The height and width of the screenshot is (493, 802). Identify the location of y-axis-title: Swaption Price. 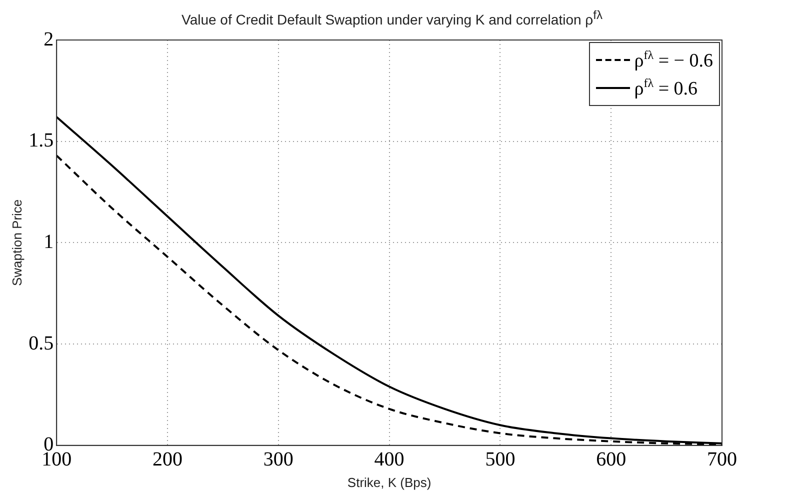
(16, 242).